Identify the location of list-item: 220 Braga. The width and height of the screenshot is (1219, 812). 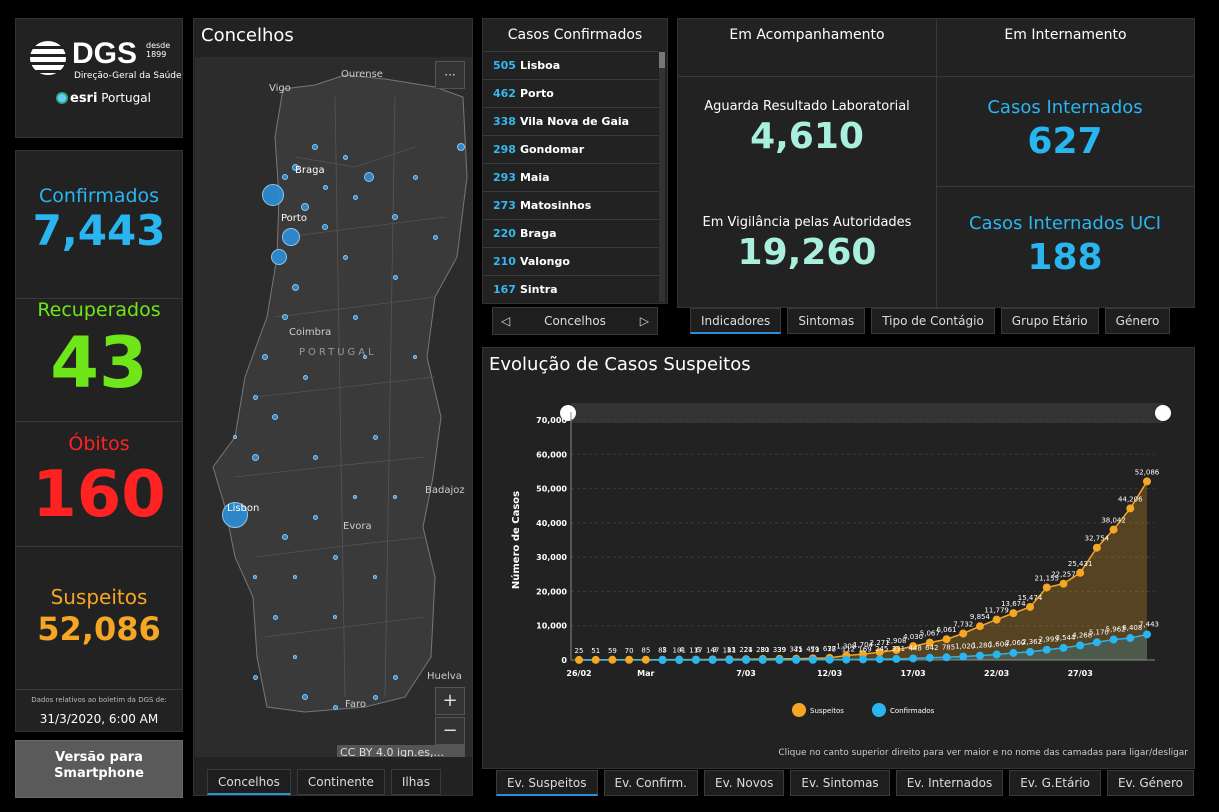
(571, 233).